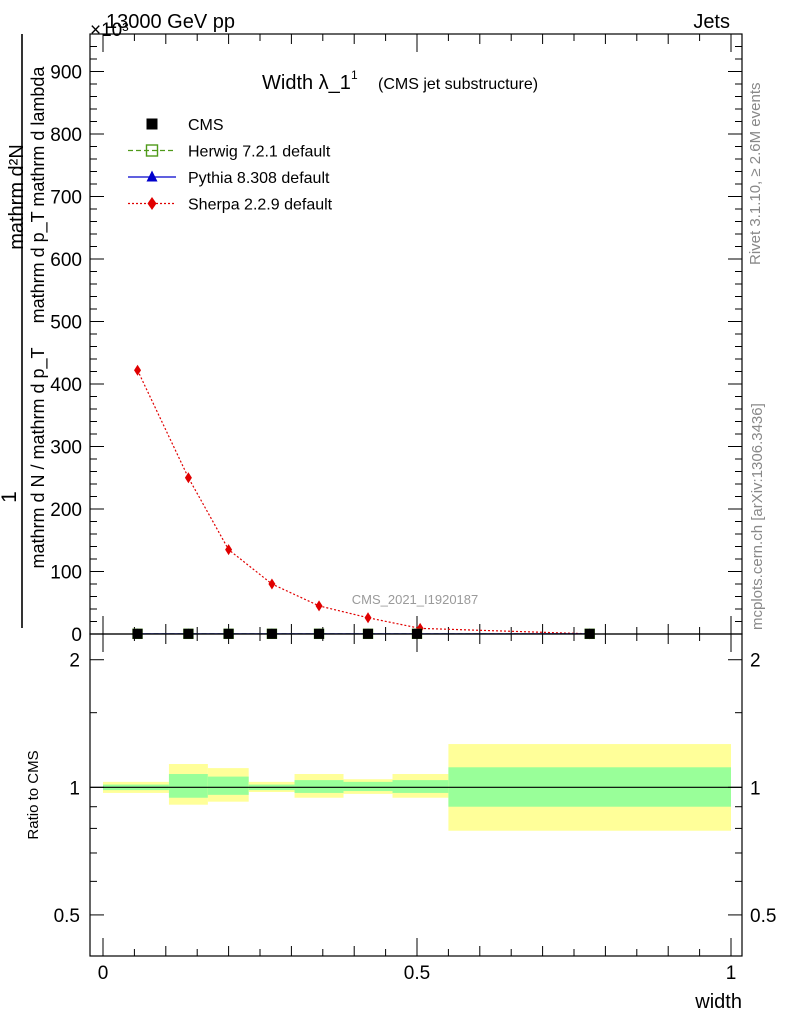 The width and height of the screenshot is (786, 1024). Describe the element at coordinates (38, 457) in the screenshot. I see `y-label-denominator-main: mathrm d N / mathrm d p_T` at that location.